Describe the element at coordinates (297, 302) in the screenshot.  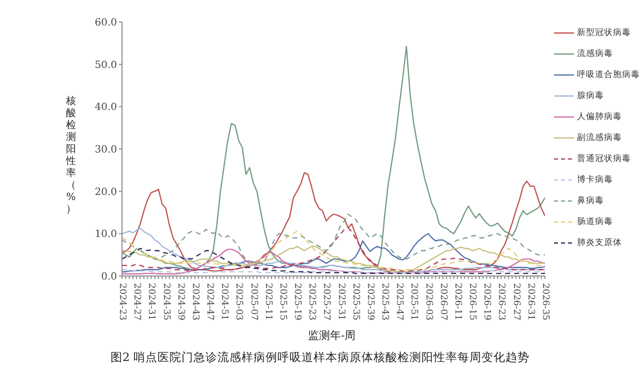
I see `x-tick-label: 2025-19` at that location.